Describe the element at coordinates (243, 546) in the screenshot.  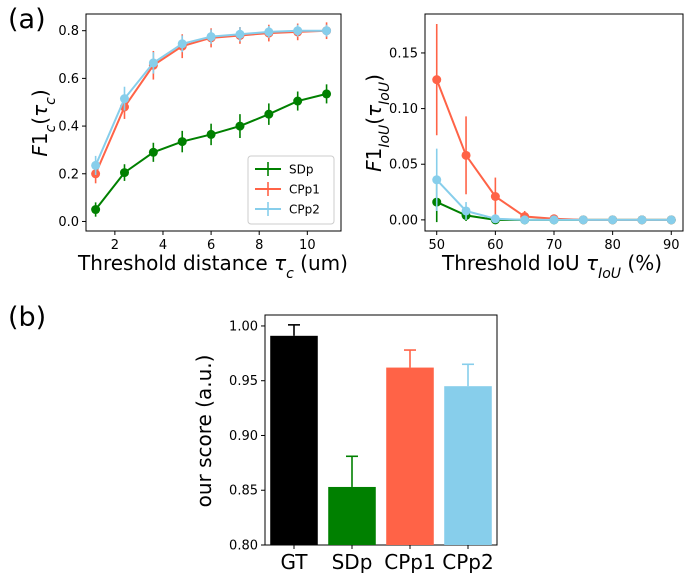
I see `chart3-ytick-label: 0.80` at that location.